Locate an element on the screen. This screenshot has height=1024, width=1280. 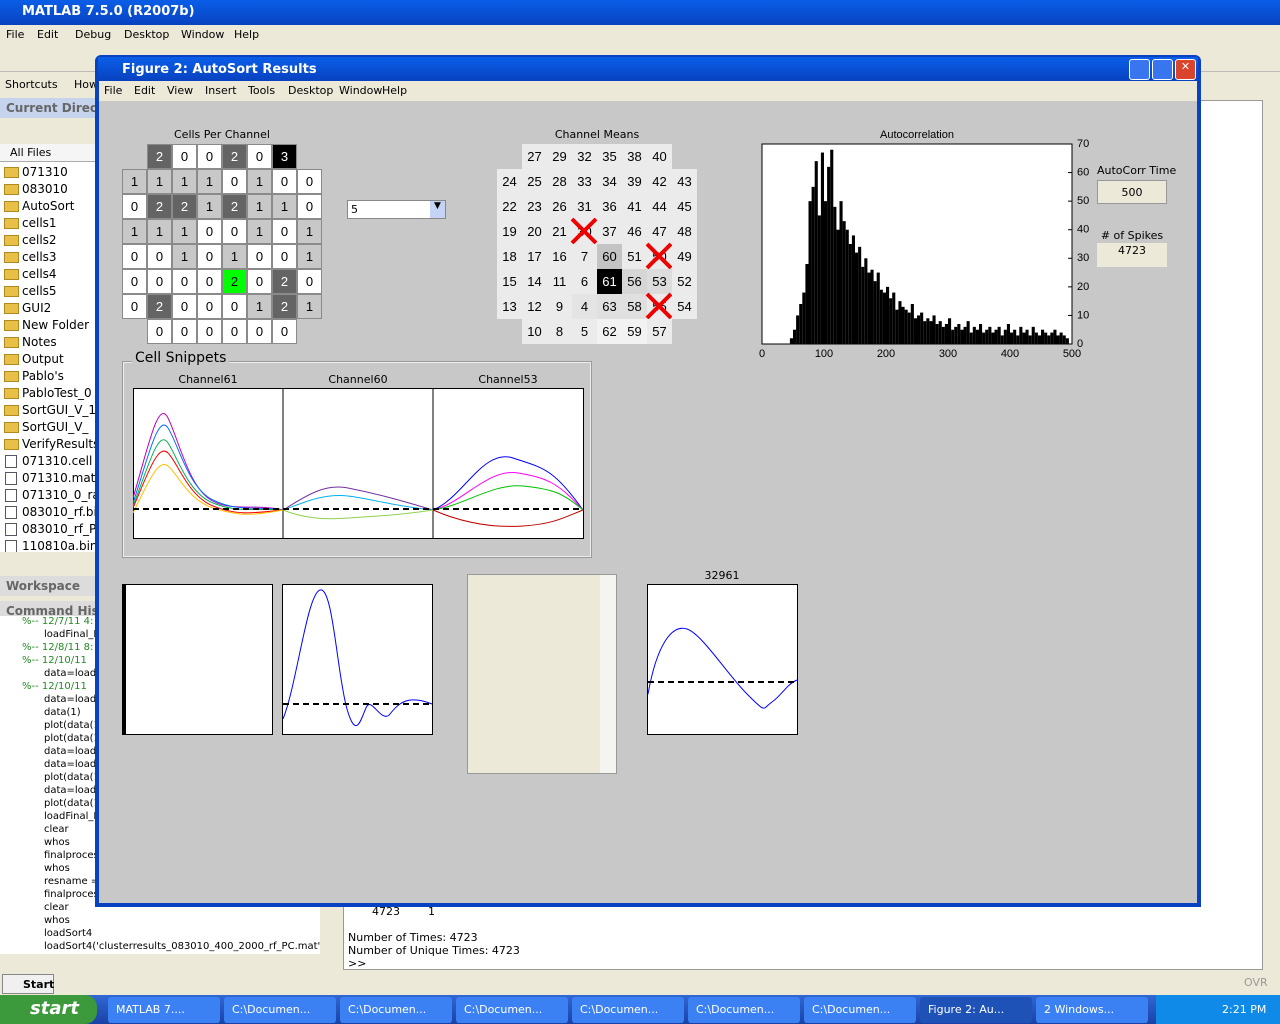
channel-mean: 5 is located at coordinates (584, 331).